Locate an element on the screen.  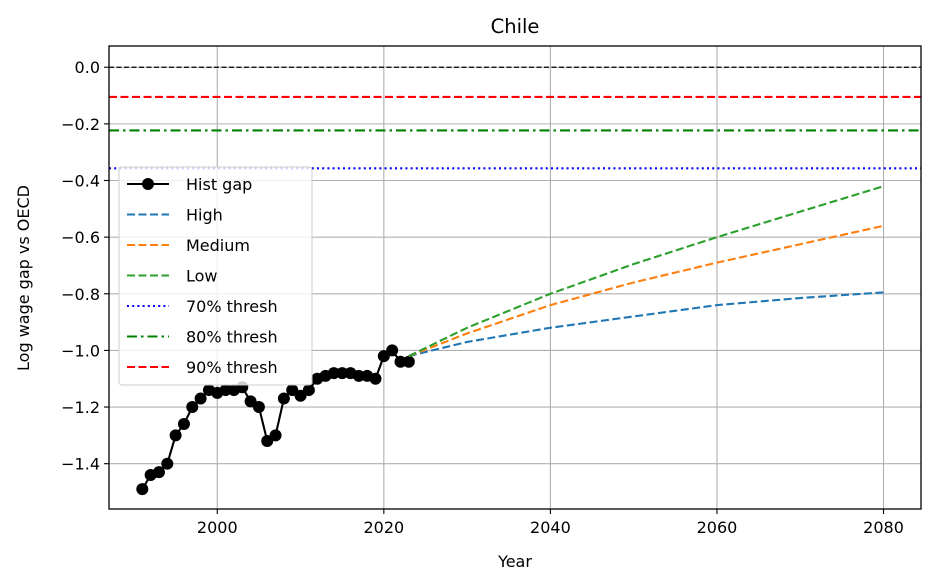
y-tick-label: −0.4 is located at coordinates (80, 181).